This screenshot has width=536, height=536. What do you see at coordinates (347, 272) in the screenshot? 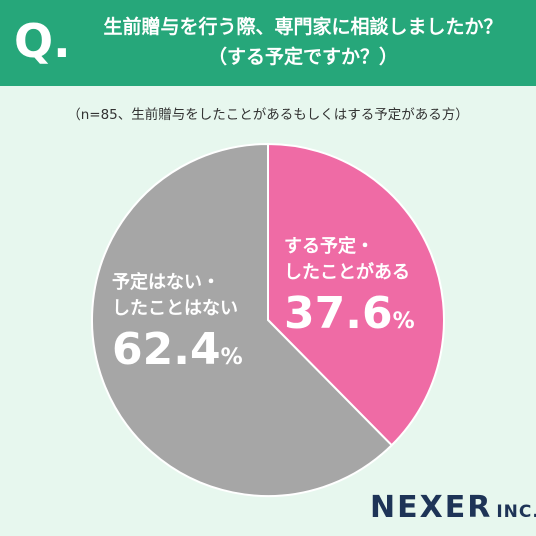
I see `slice-label-planned-line2: したことがある` at bounding box center [347, 272].